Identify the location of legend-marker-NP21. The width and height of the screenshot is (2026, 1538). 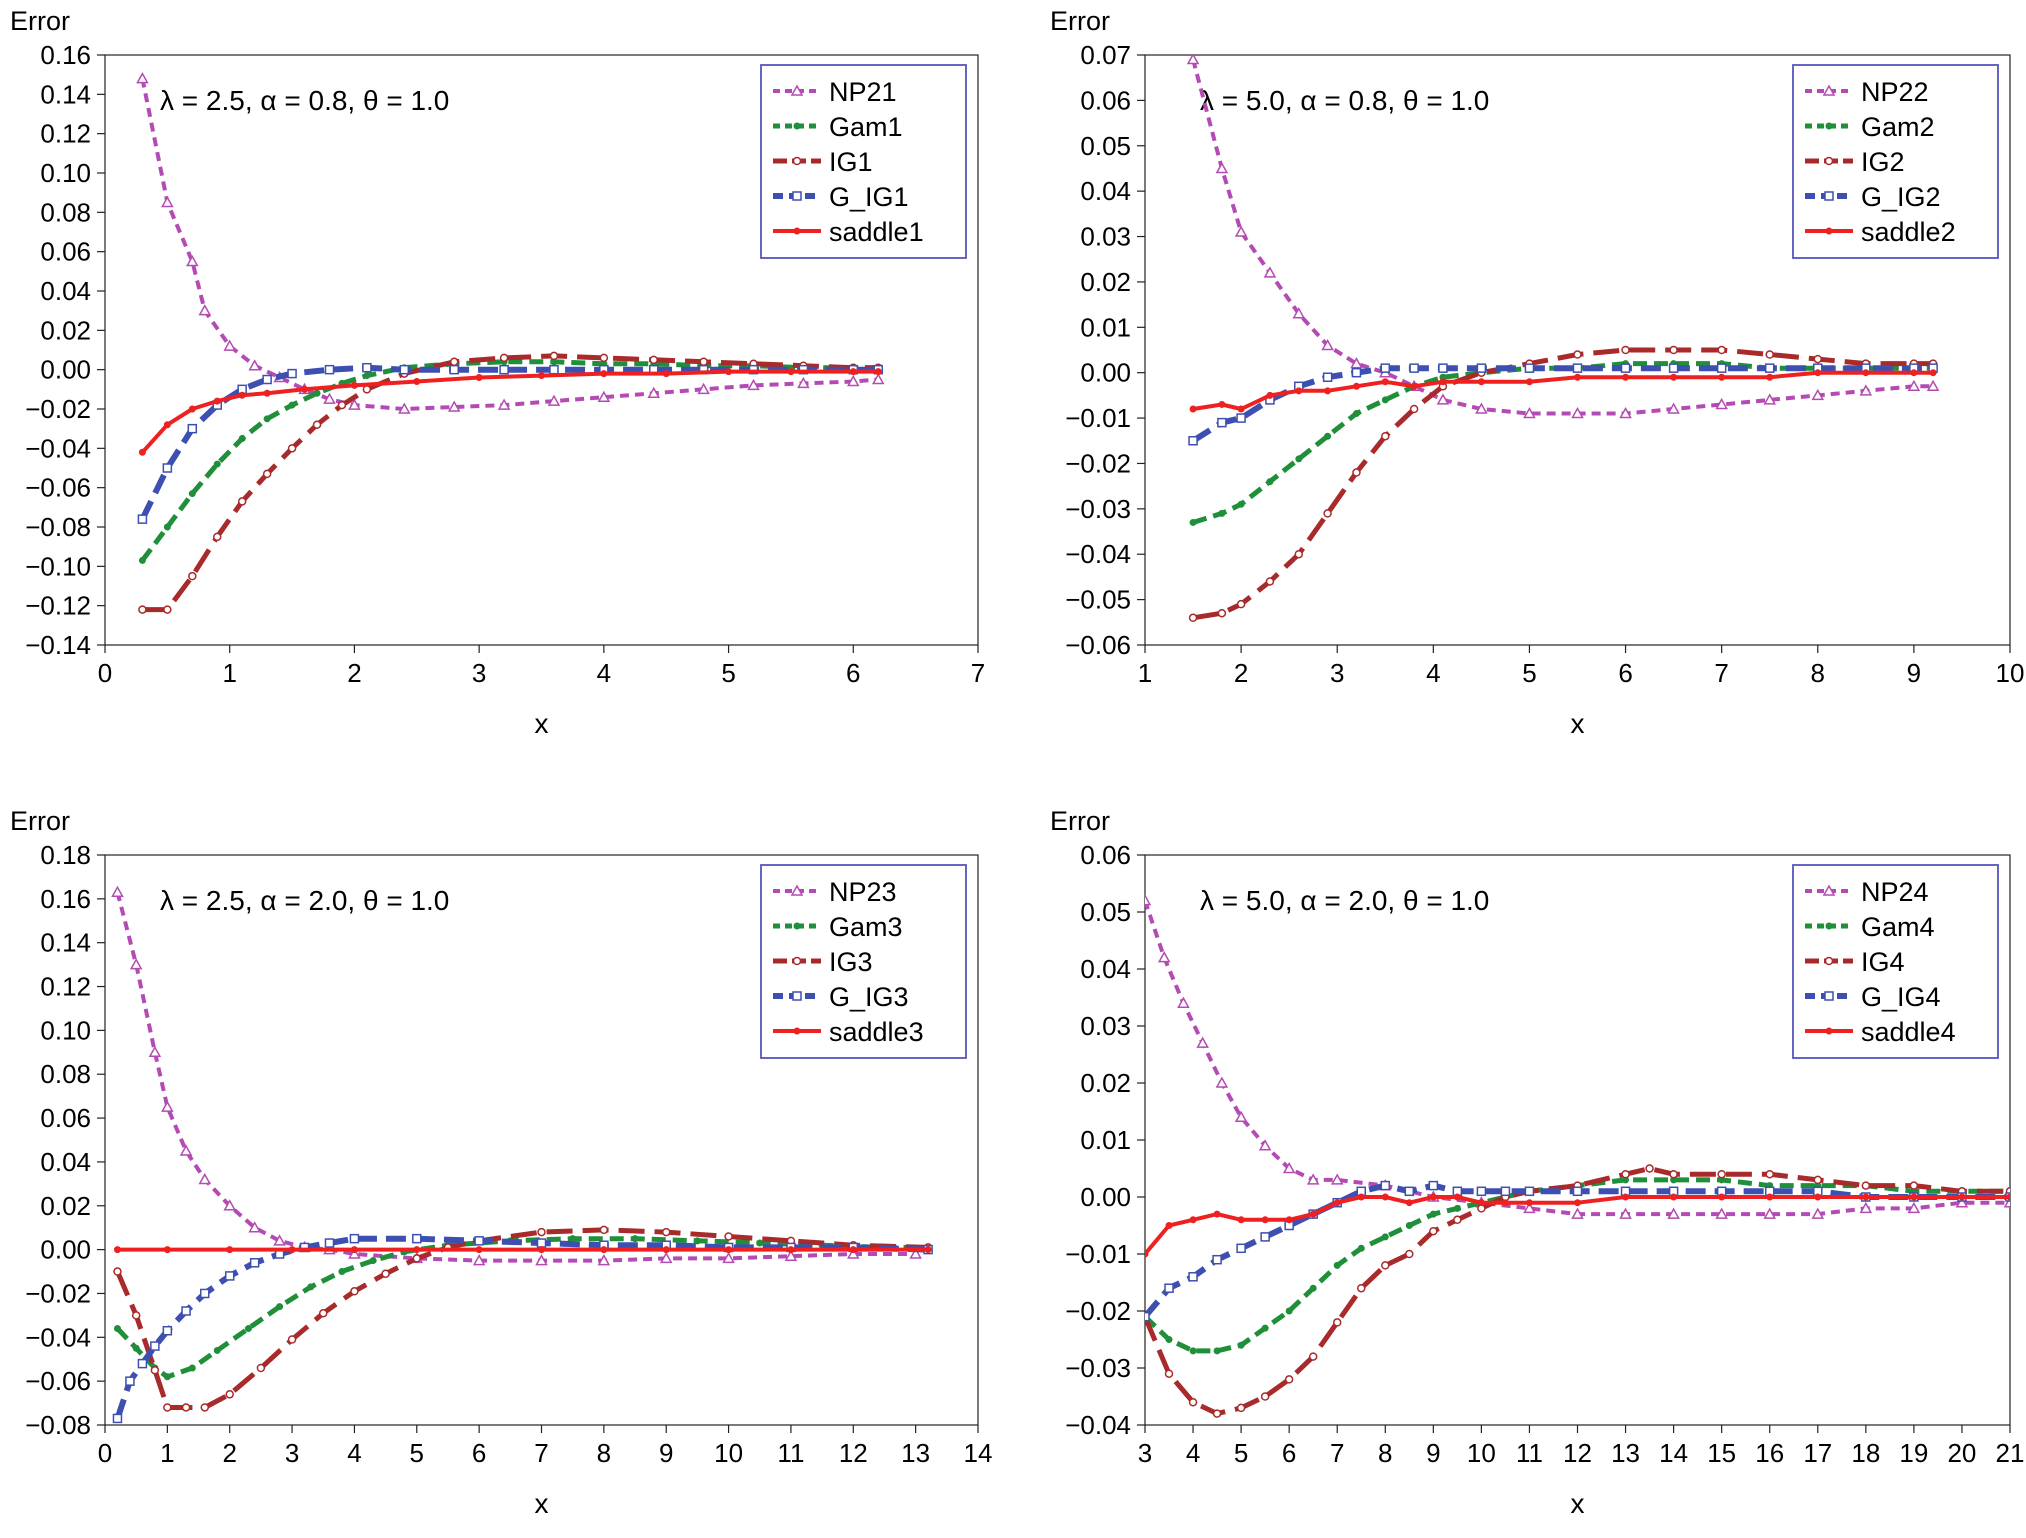
(797, 90).